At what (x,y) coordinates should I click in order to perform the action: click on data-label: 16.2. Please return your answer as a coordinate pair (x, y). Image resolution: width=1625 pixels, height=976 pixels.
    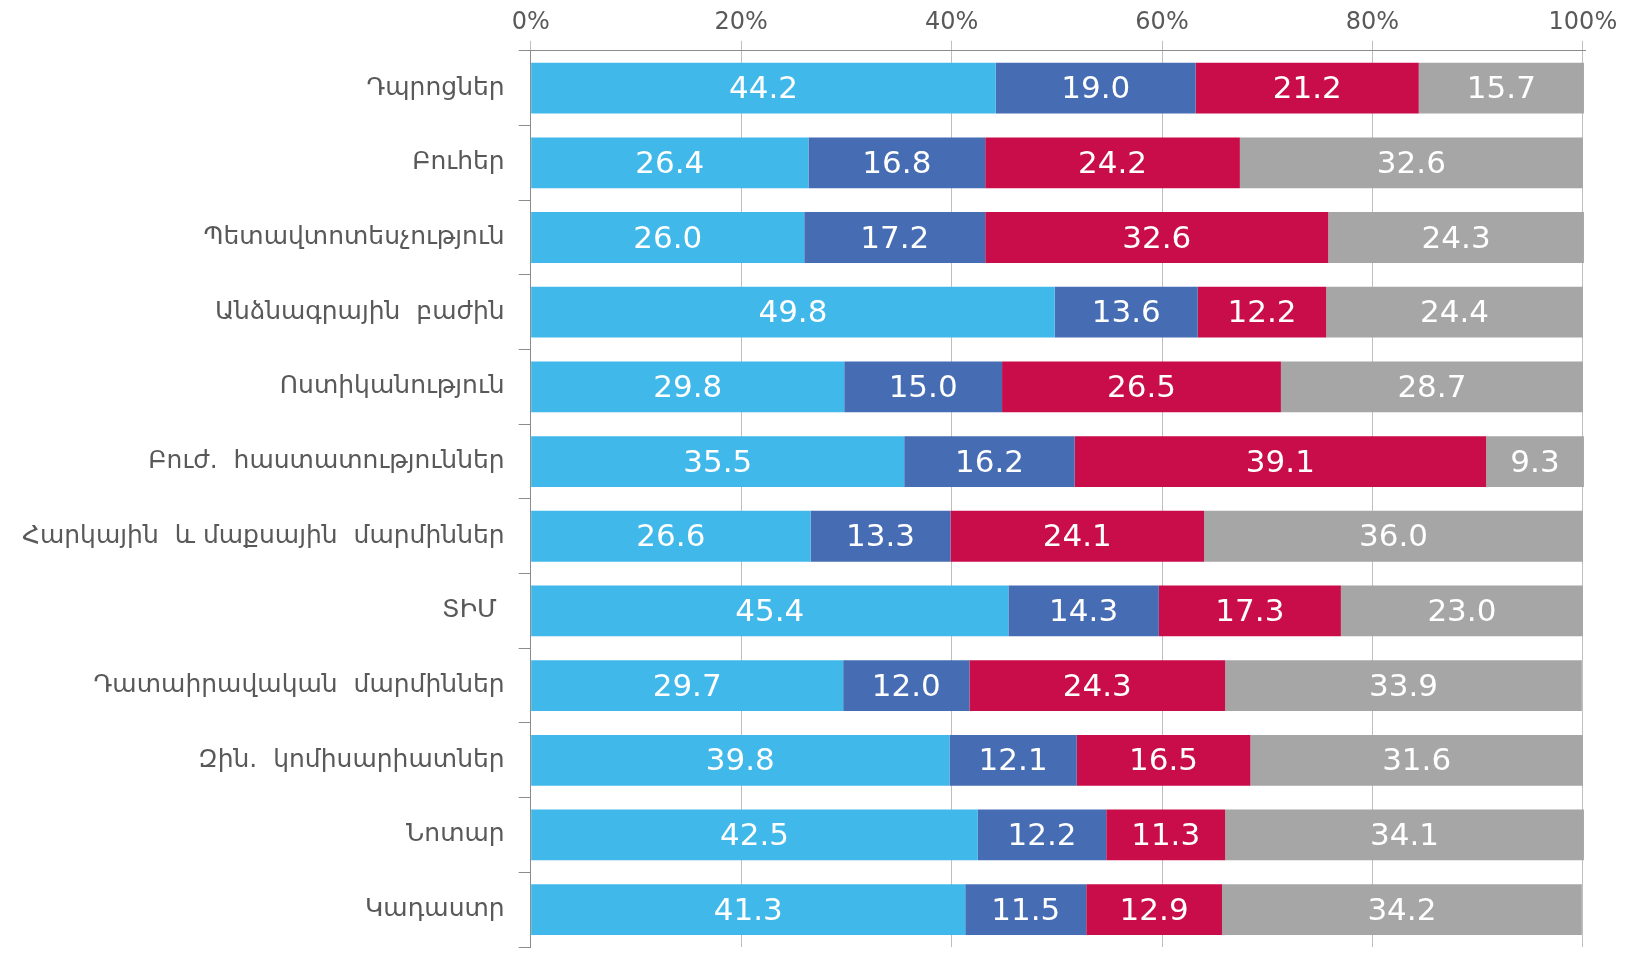
    Looking at the image, I should click on (989, 460).